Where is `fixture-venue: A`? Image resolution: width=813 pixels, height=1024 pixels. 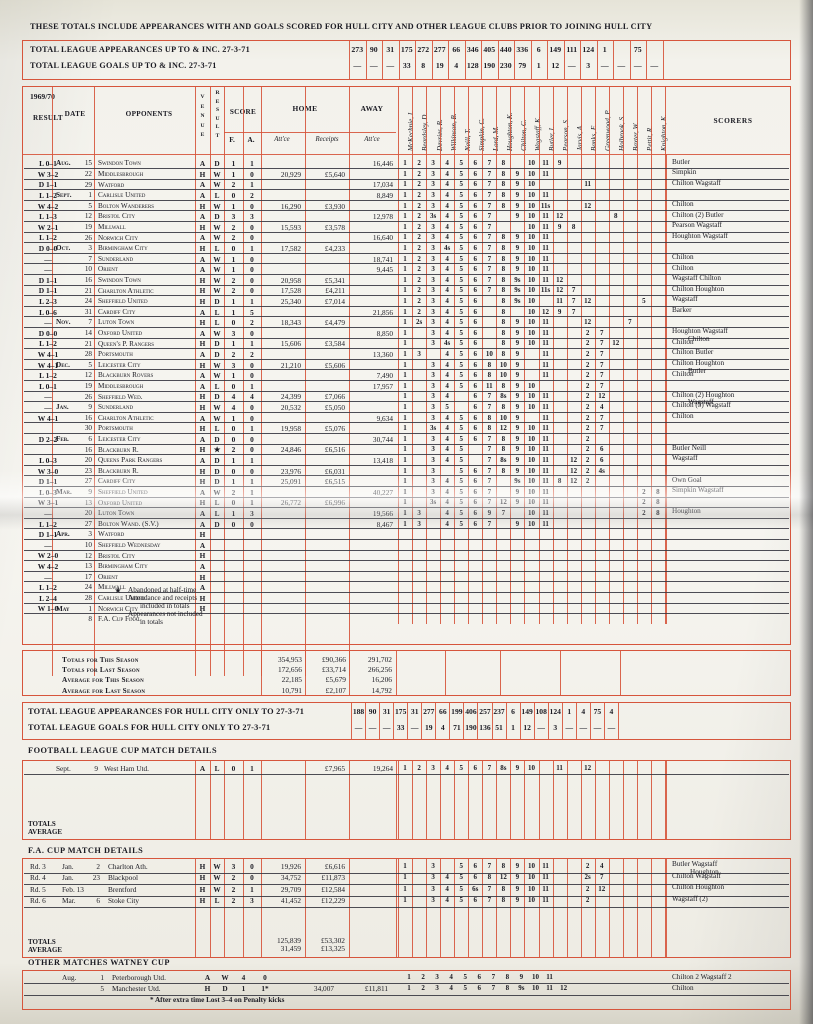 fixture-venue: A is located at coordinates (202, 259).